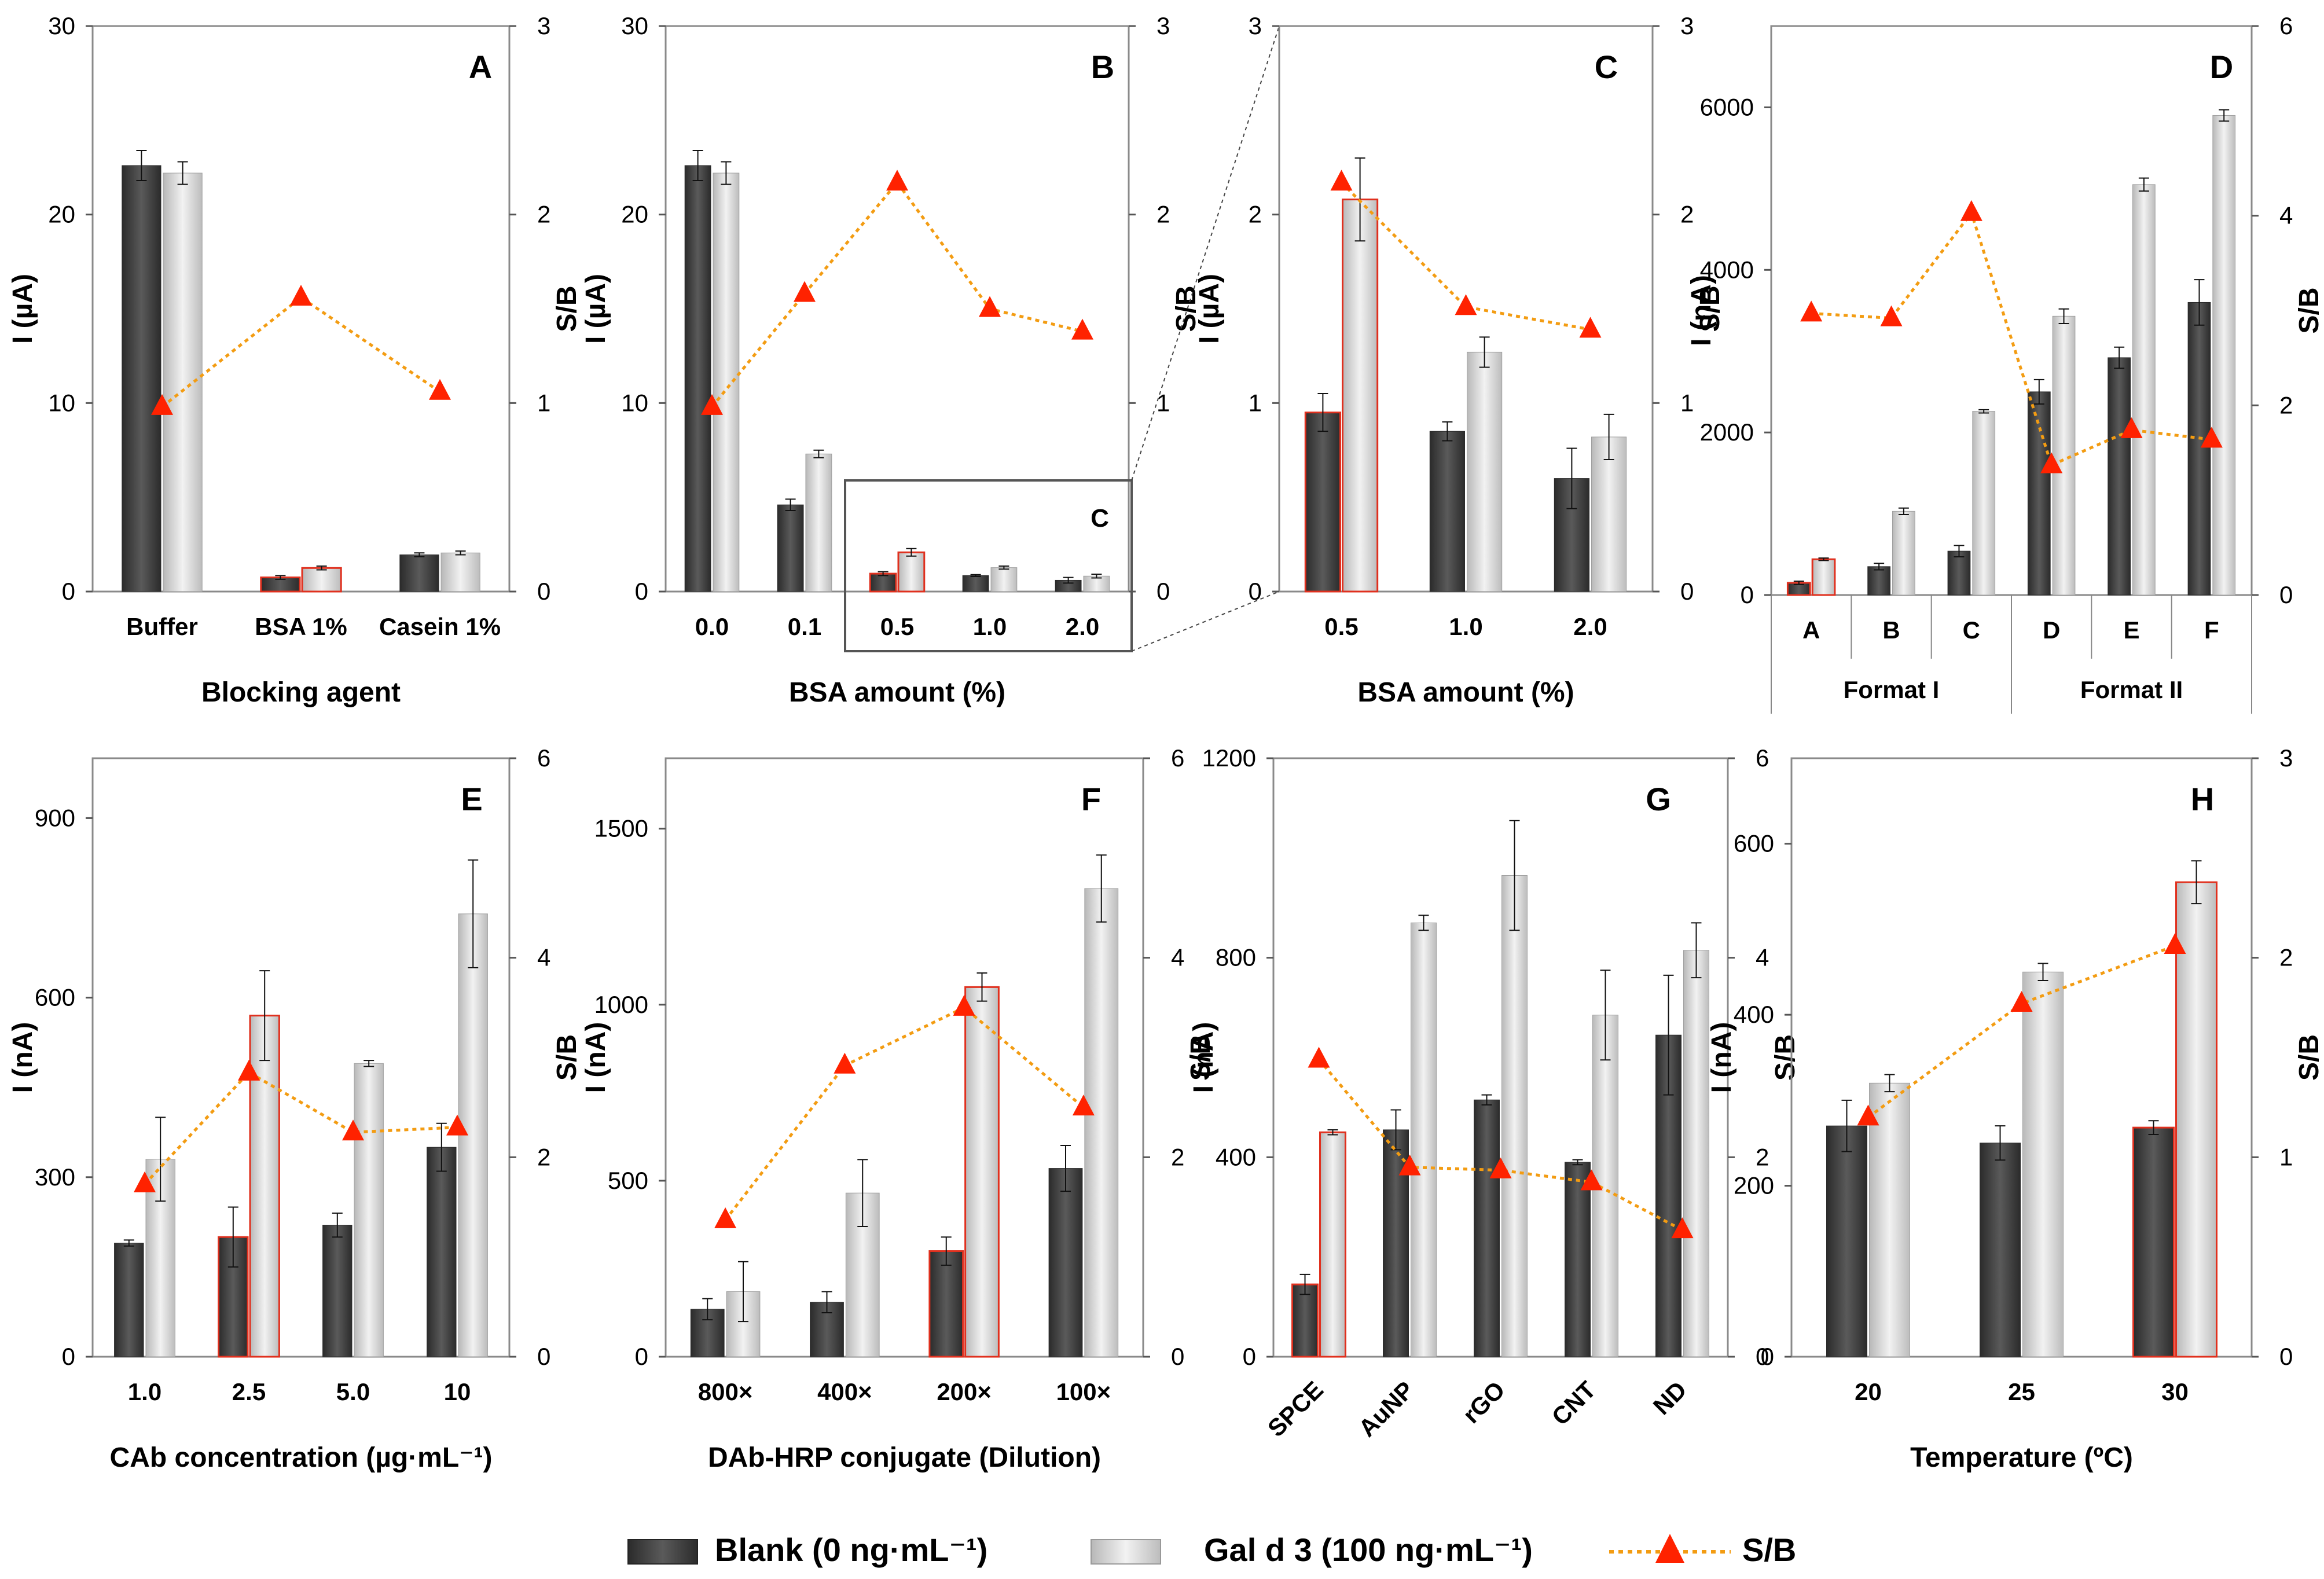 The image size is (2324, 1579). Describe the element at coordinates (897, 626) in the screenshot. I see `x-tick-label: 0.5` at that location.